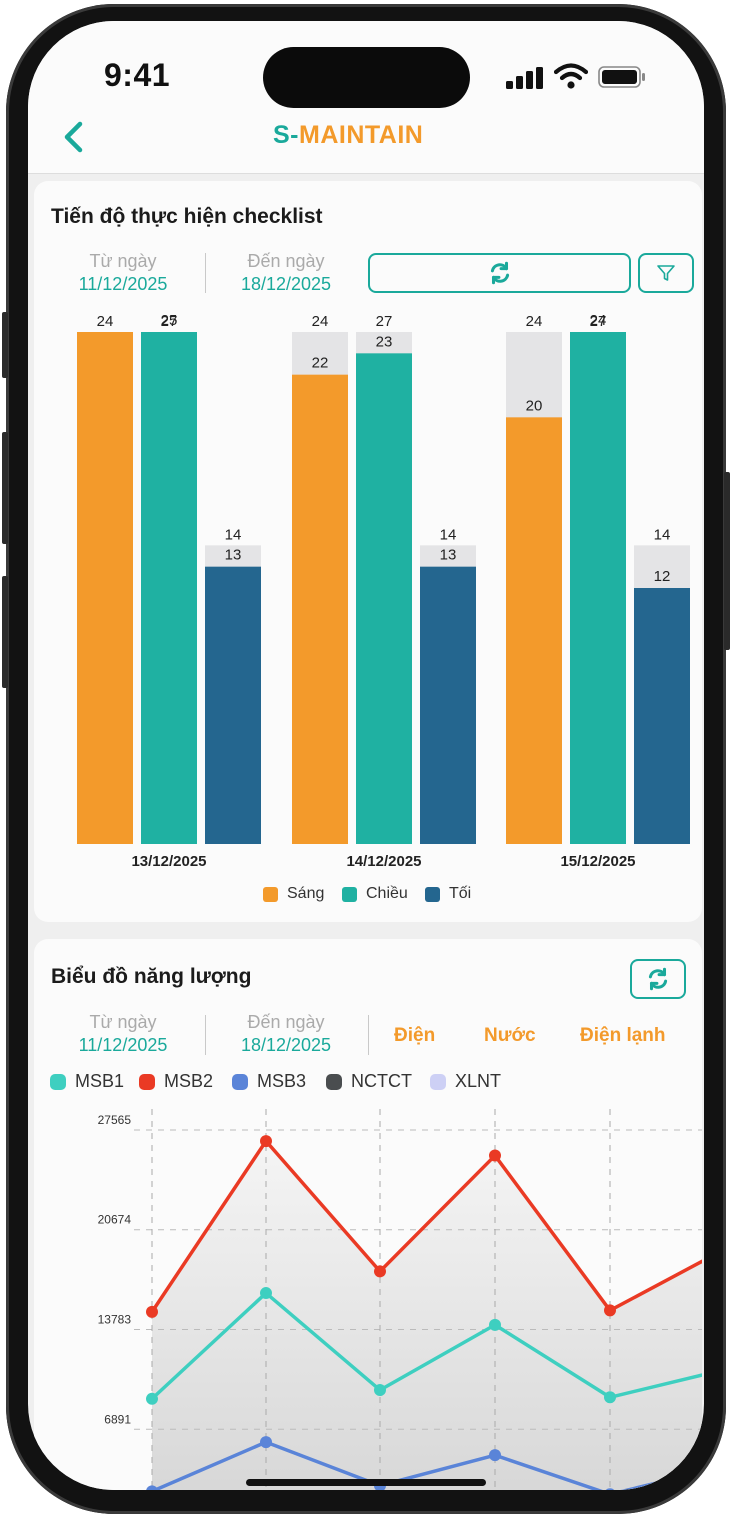  Describe the element at coordinates (187, 216) in the screenshot. I see `checklist-title: Tiến độ thực hiện checklist` at that location.